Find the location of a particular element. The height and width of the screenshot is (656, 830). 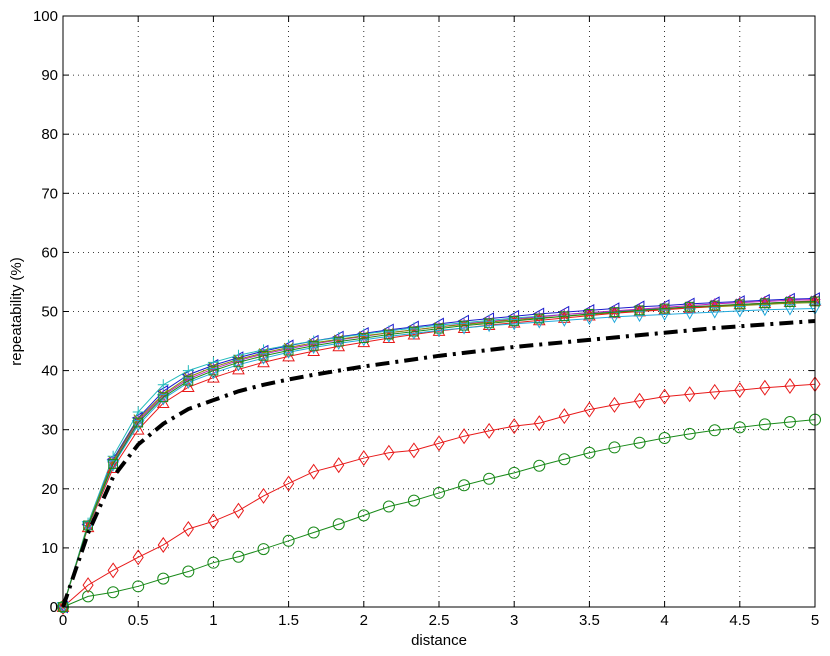

x-tick-label: 2 is located at coordinates (364, 620).